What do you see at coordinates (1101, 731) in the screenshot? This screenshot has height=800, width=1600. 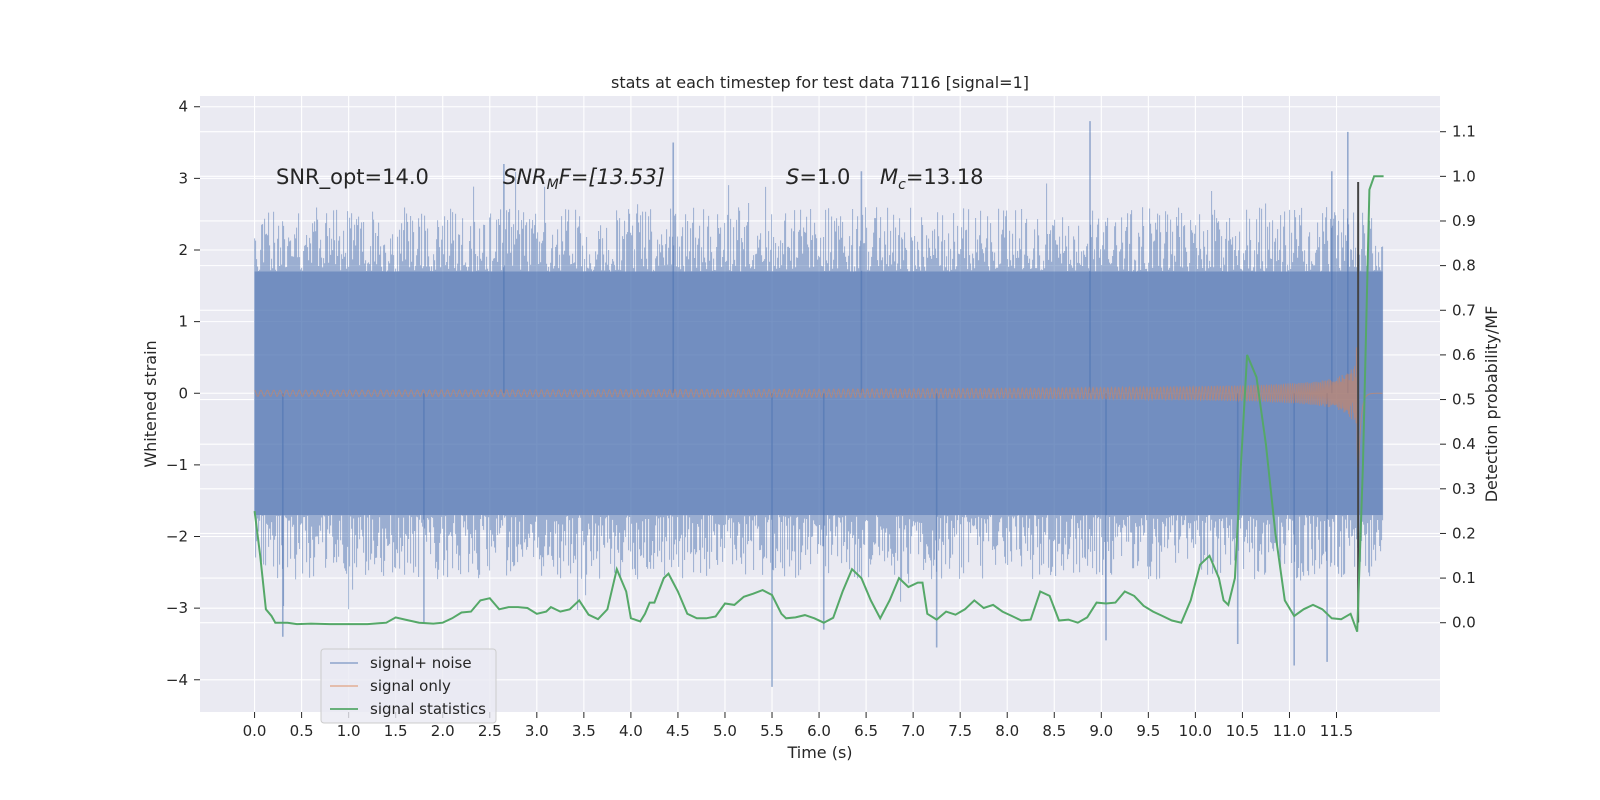 I see `x-tick-label-18: 9.0` at bounding box center [1101, 731].